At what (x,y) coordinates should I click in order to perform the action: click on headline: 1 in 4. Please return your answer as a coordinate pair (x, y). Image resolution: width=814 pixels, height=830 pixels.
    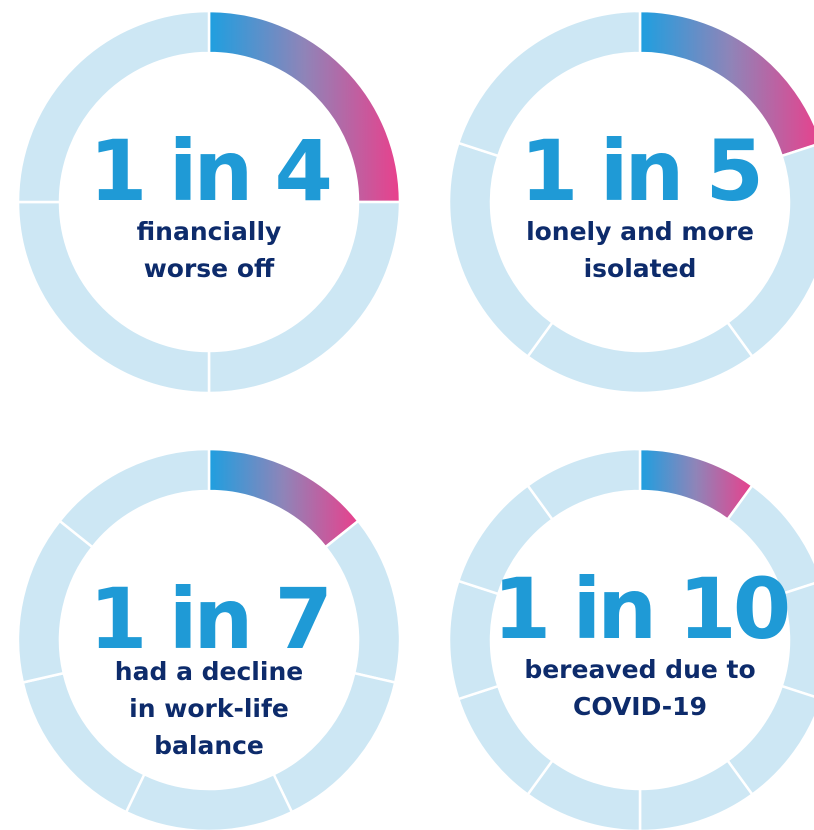
    Looking at the image, I should click on (209, 171).